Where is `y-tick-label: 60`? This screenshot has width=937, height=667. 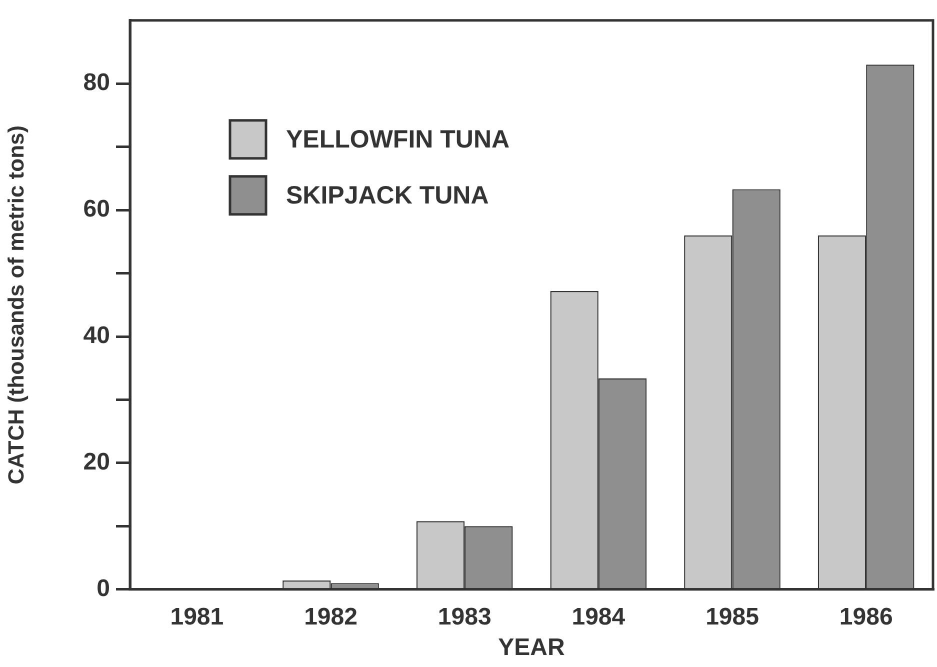
y-tick-label: 60 is located at coordinates (96, 209).